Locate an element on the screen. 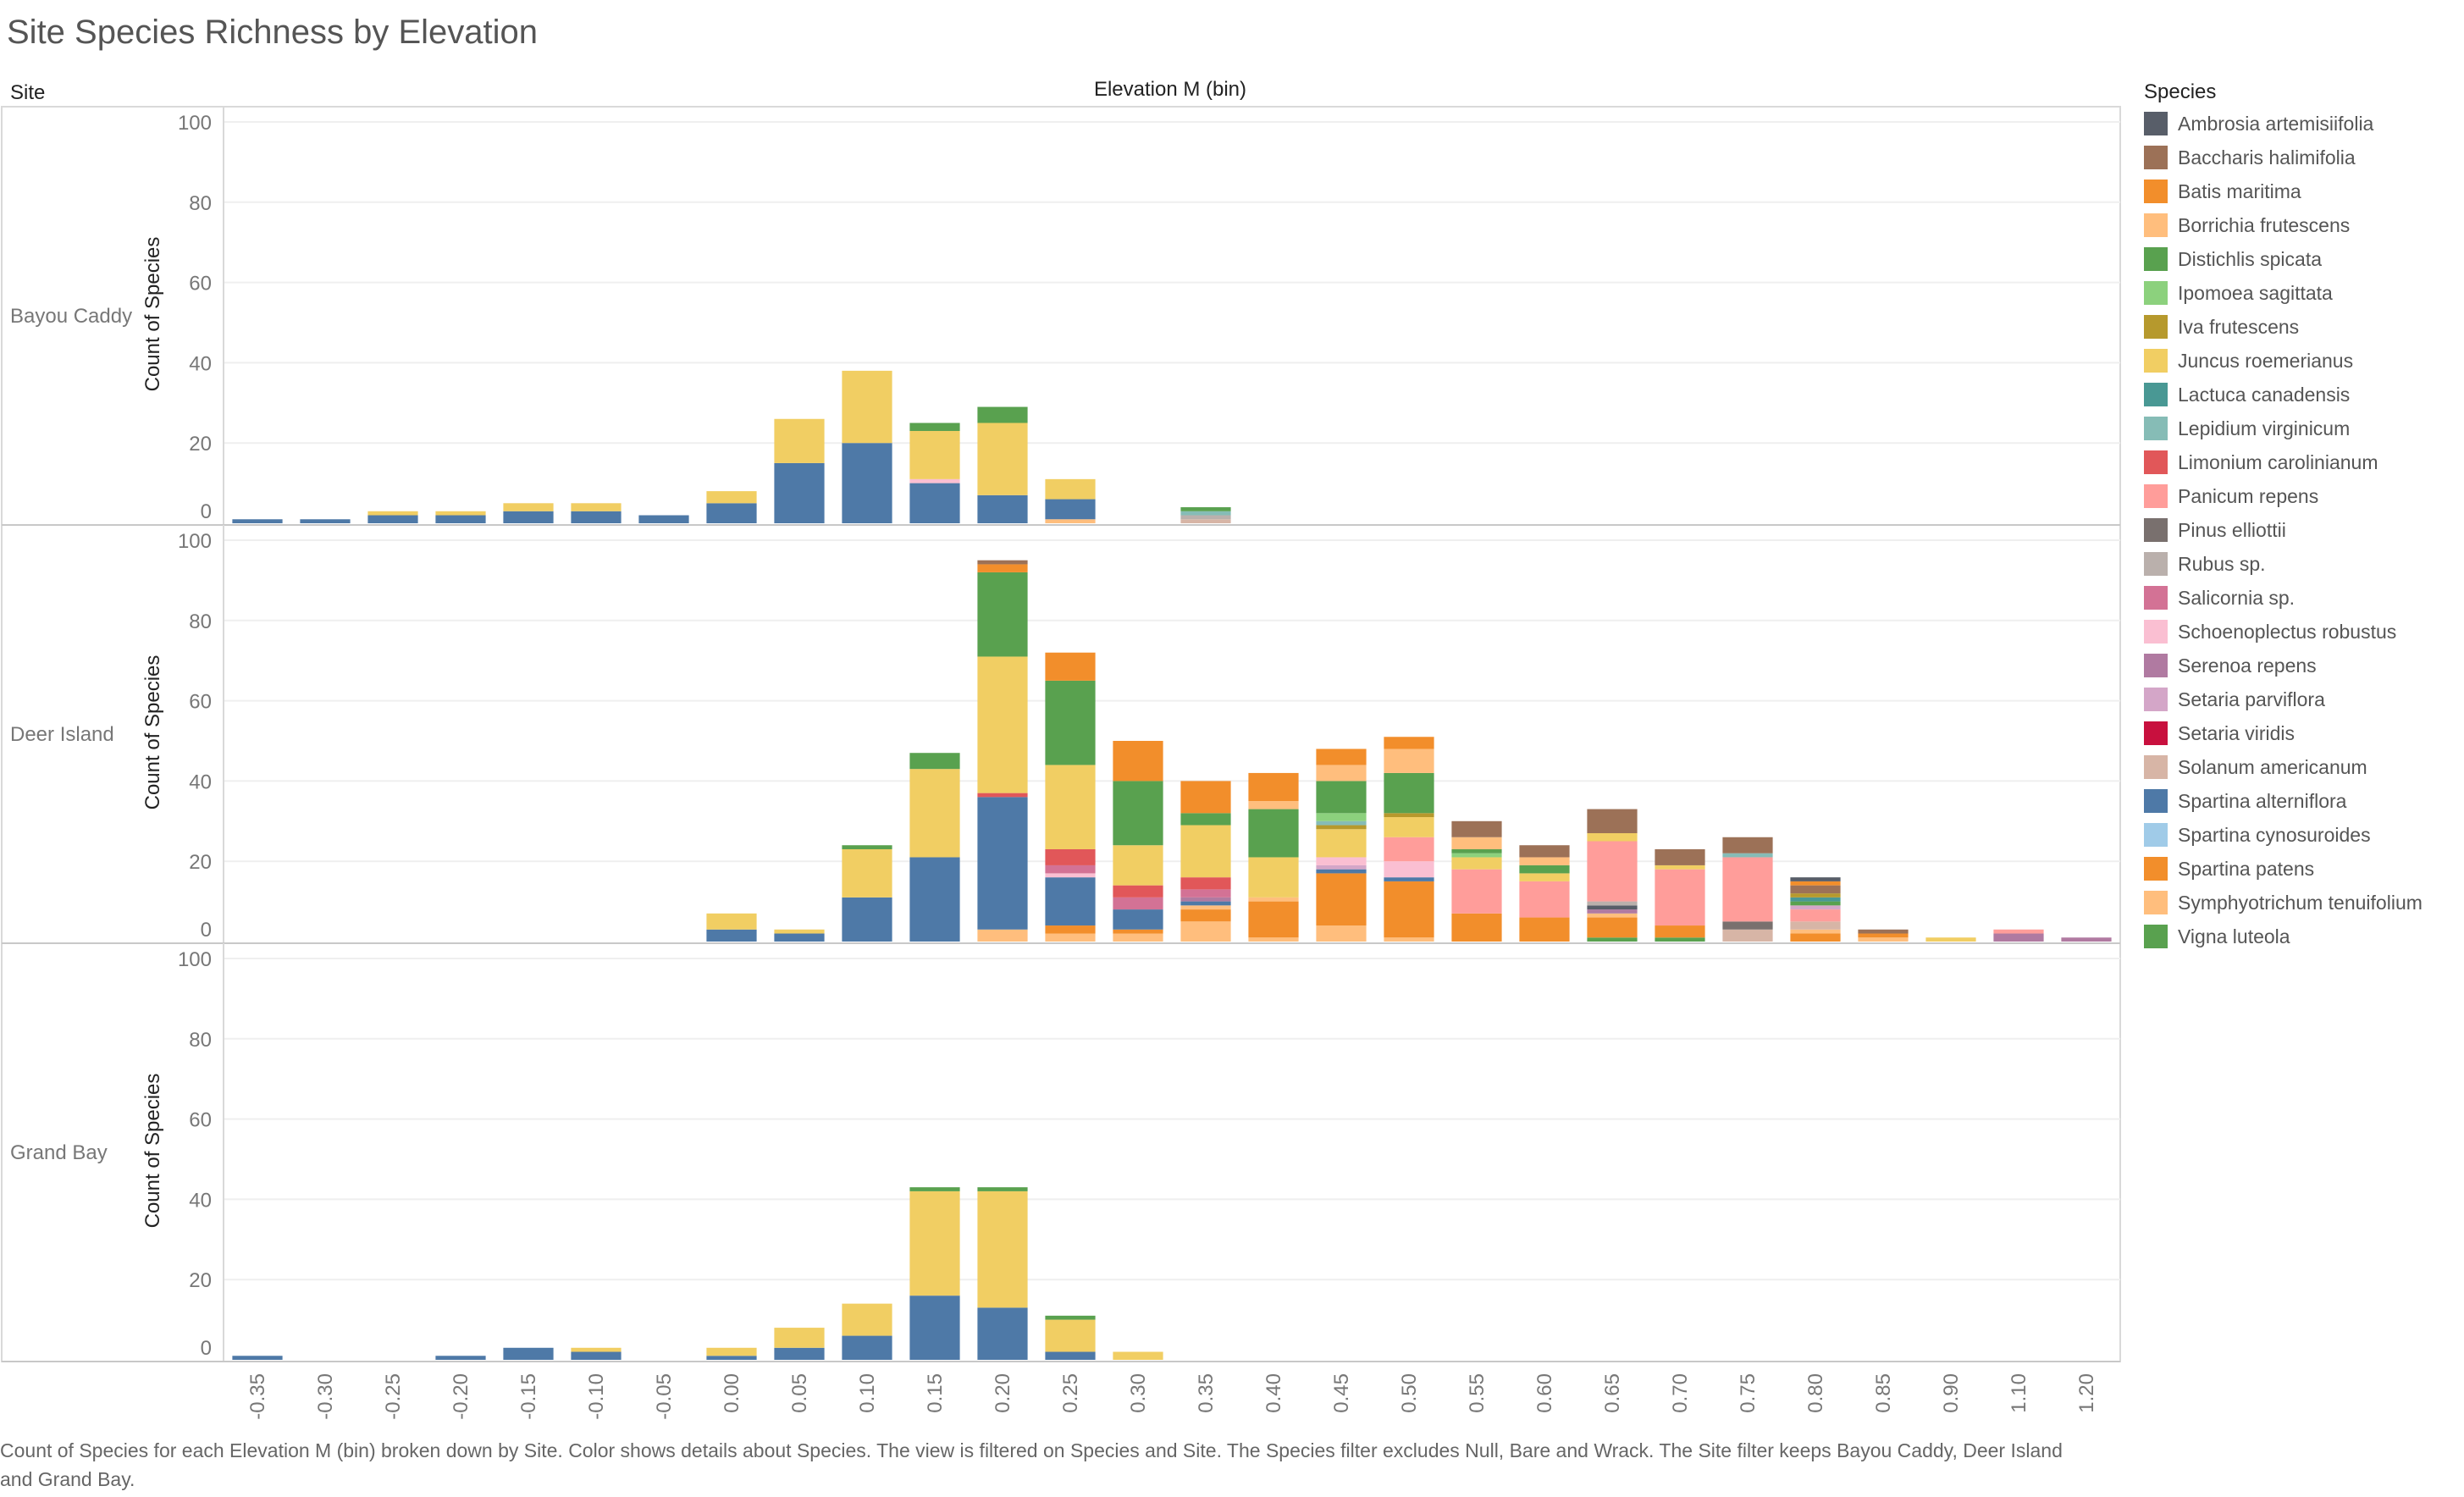 This screenshot has height=1497, width=2464. legend-item: Iva frutescens is located at coordinates (2304, 327).